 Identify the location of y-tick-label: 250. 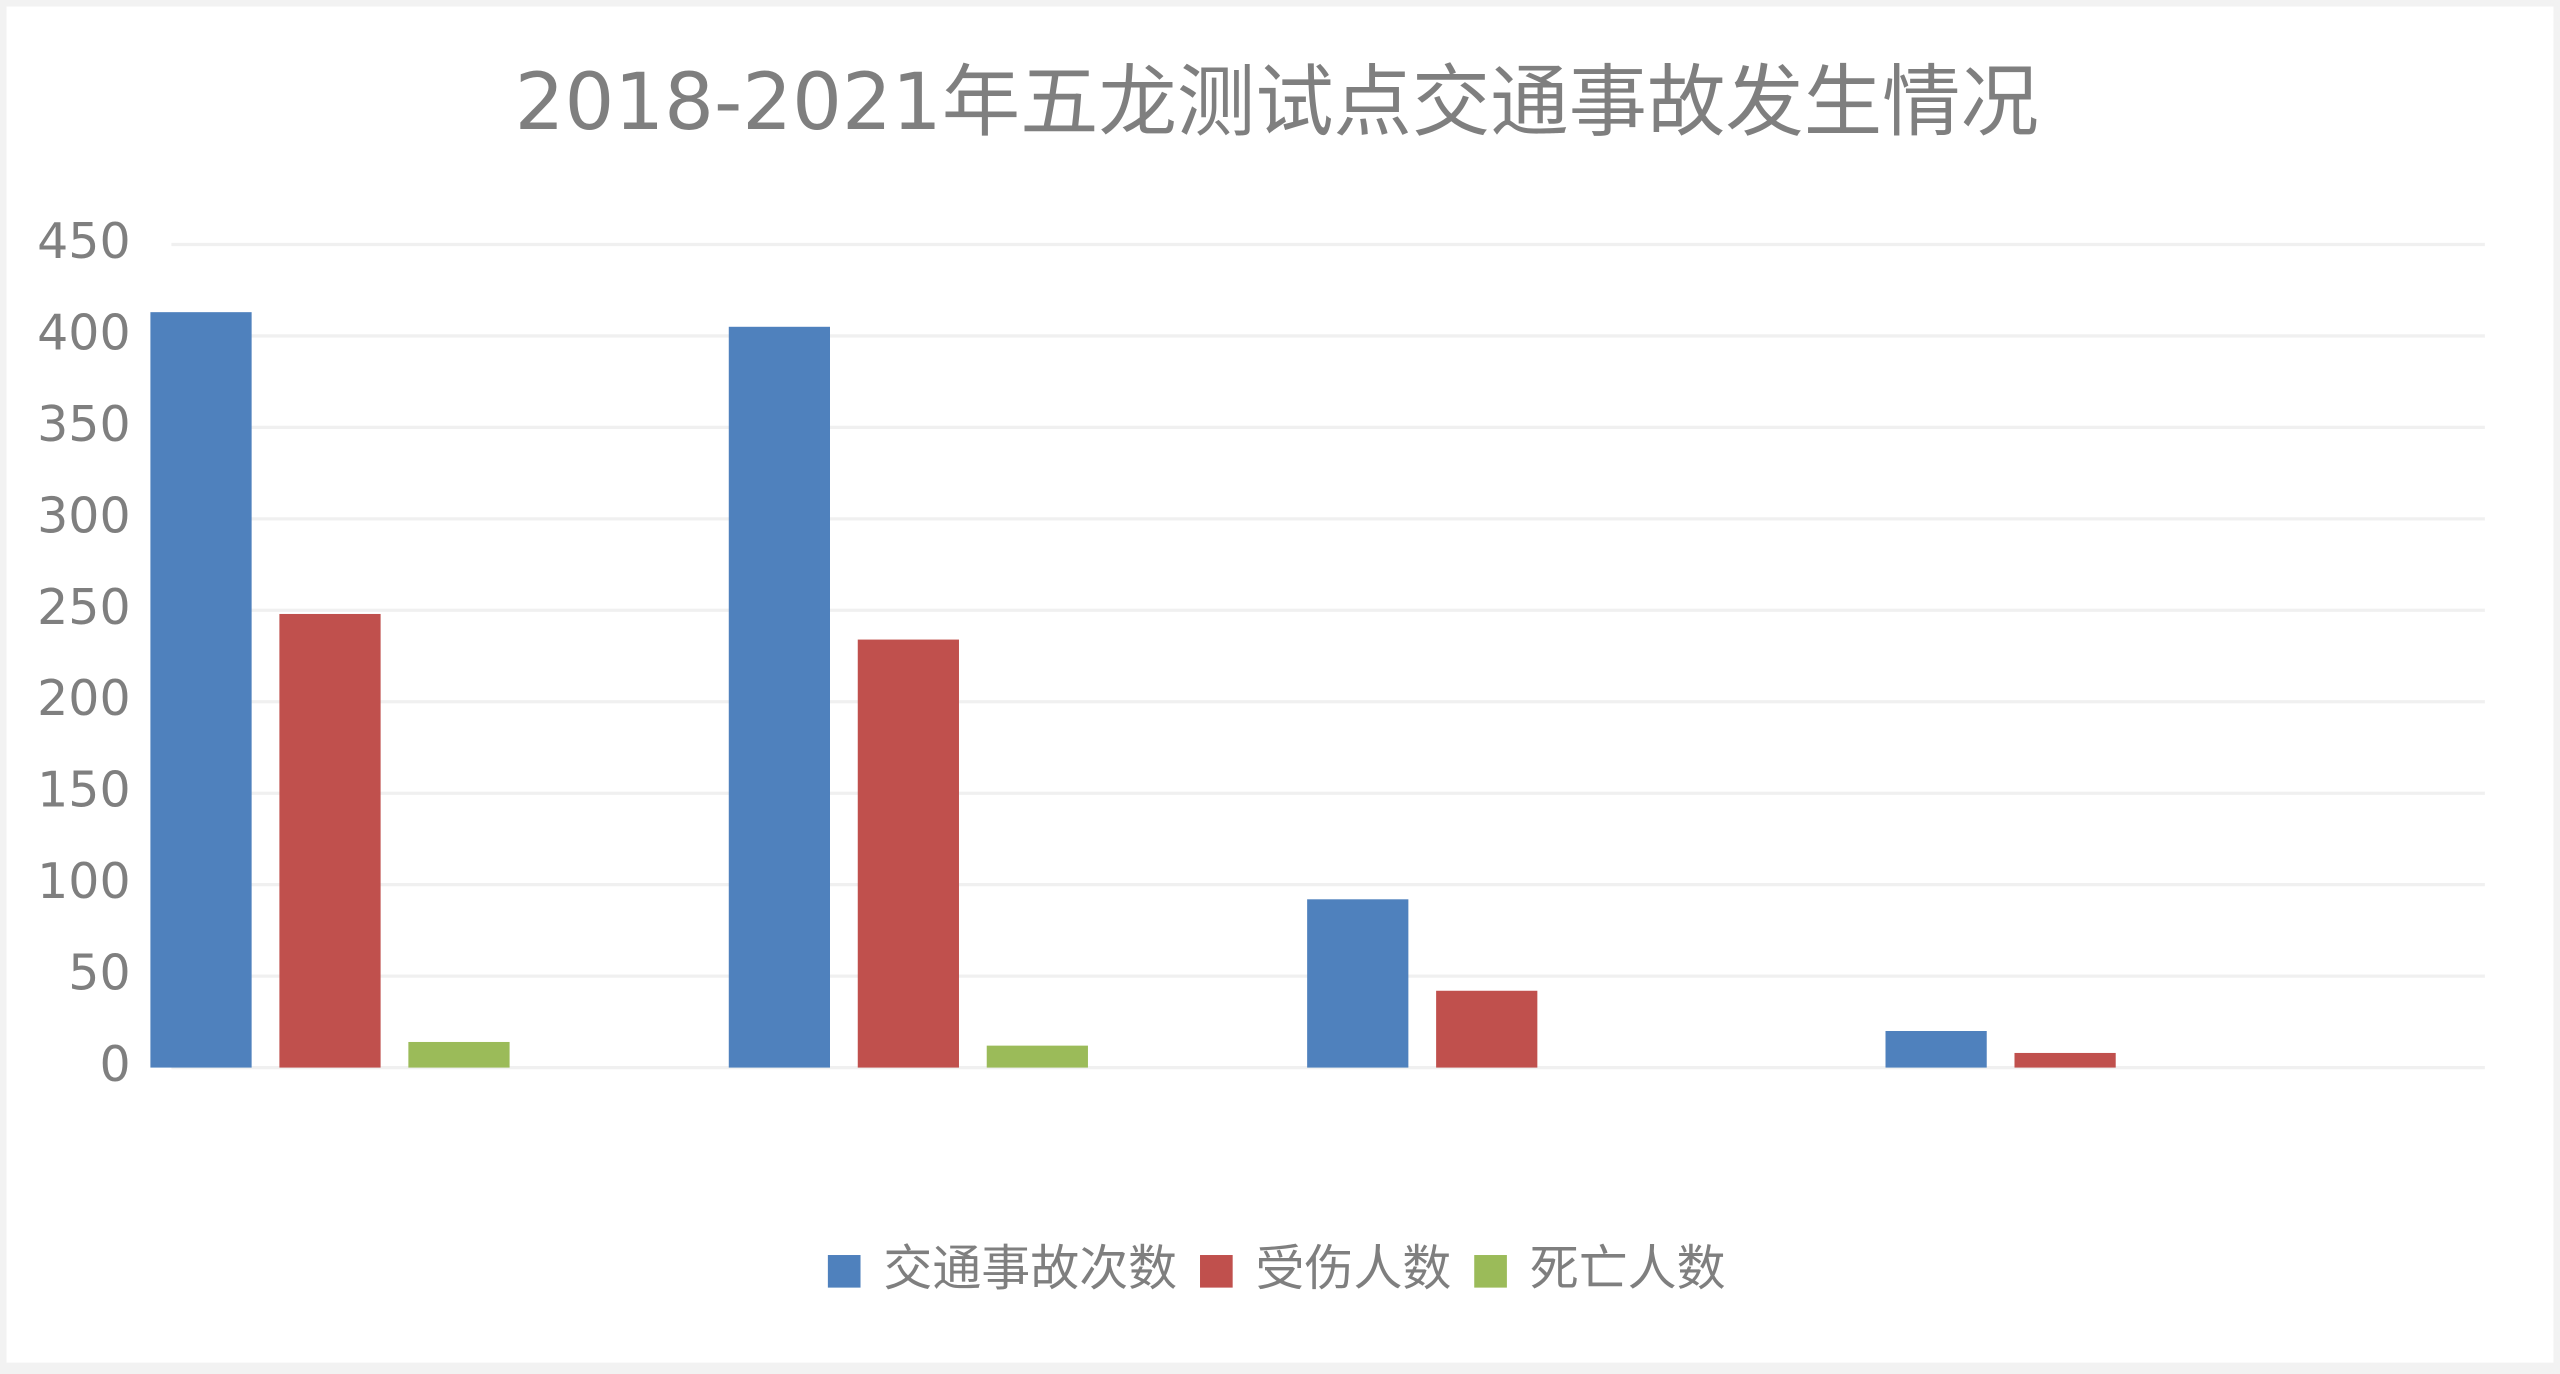
(83, 607).